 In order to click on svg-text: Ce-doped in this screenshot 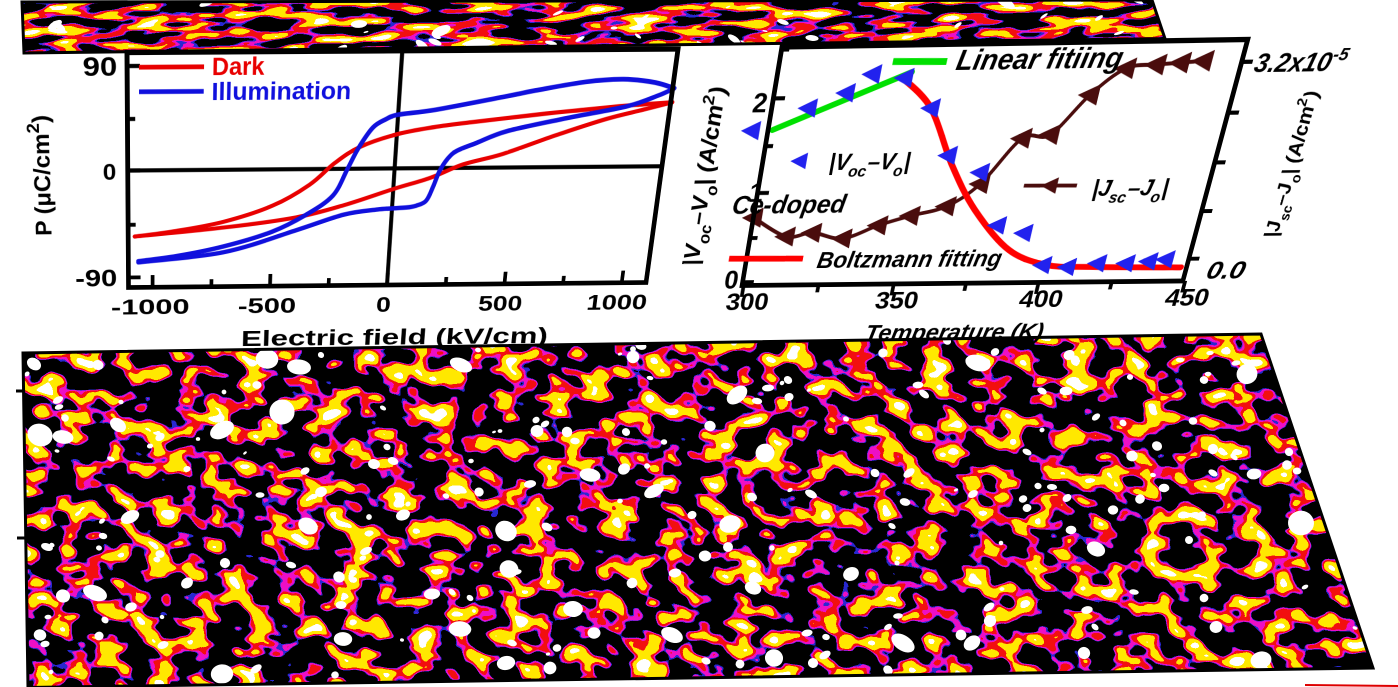, I will do `click(789, 204)`.